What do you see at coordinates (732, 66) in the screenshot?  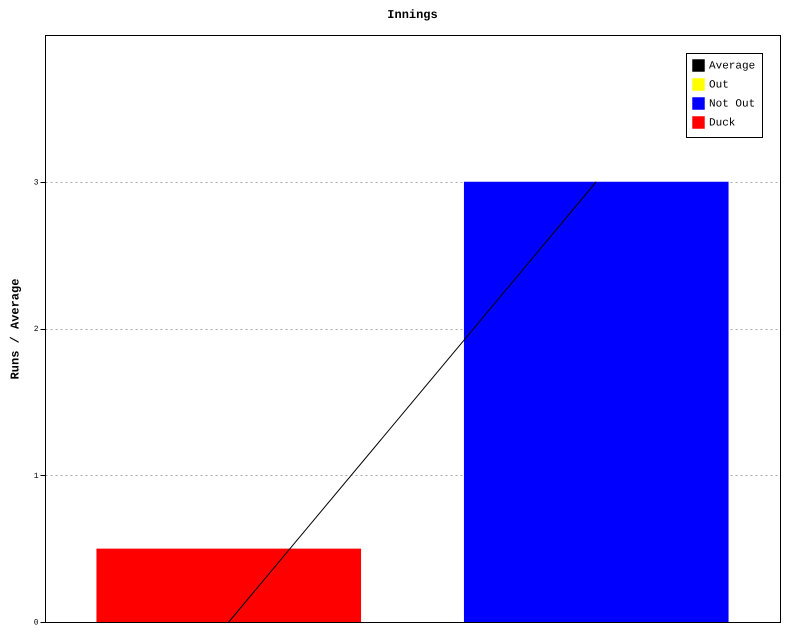 I see `legend-label: Average` at bounding box center [732, 66].